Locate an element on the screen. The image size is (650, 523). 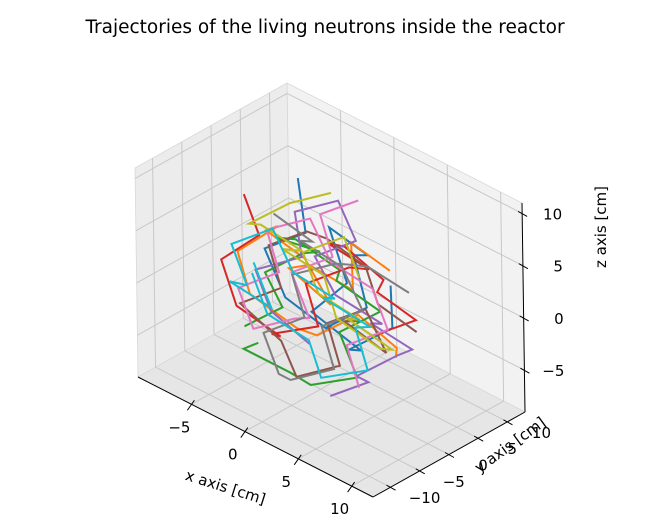
z-axis-label: z axis [cm] is located at coordinates (601, 227).